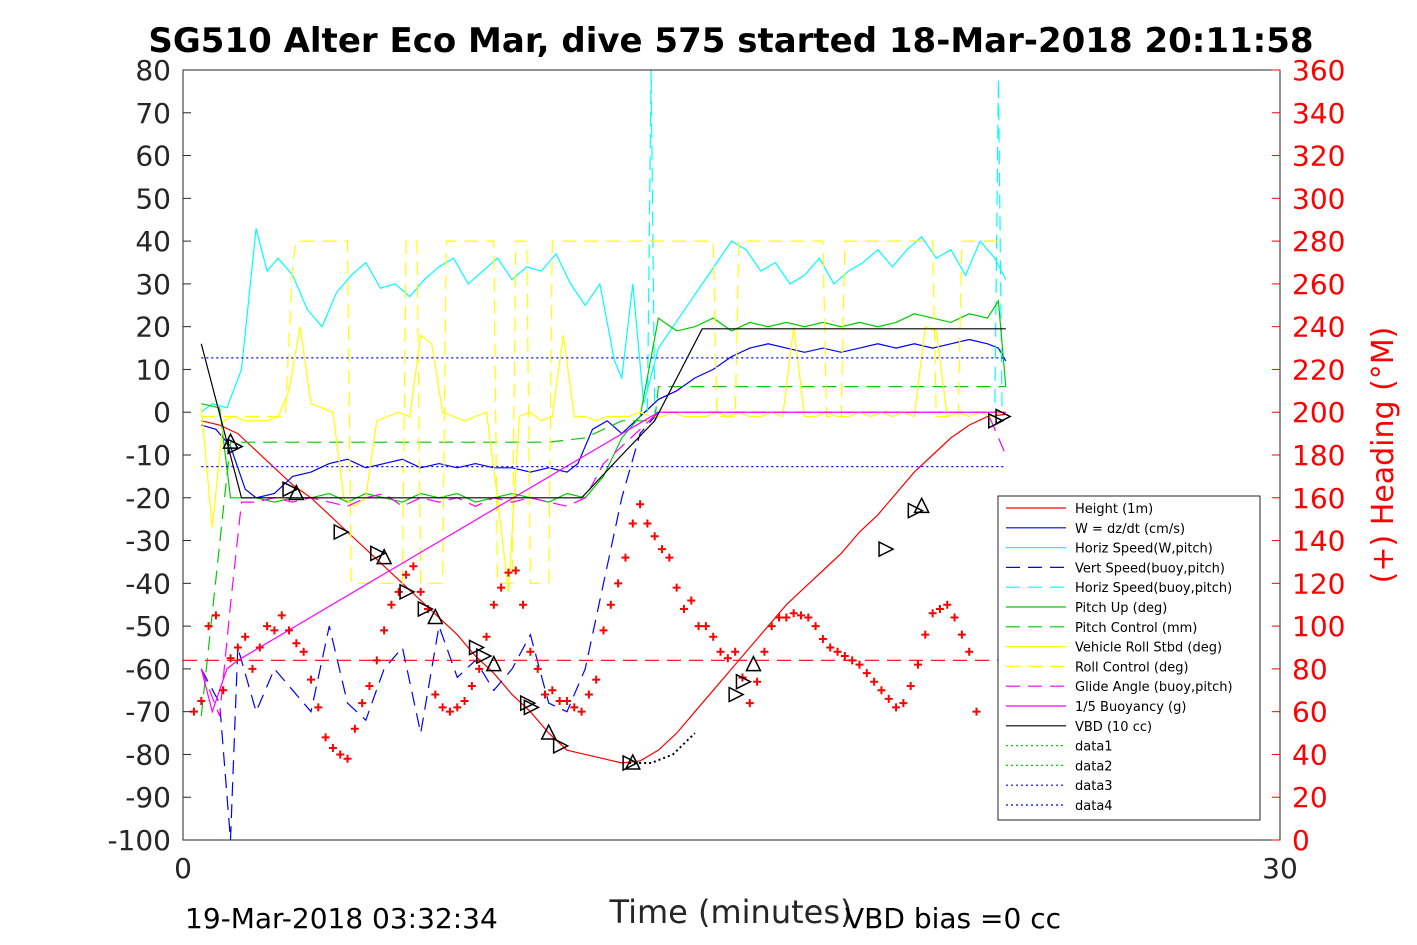 The width and height of the screenshot is (1417, 945). I want to click on y2-axis-label: (+) Heading (°M), so click(1383, 455).